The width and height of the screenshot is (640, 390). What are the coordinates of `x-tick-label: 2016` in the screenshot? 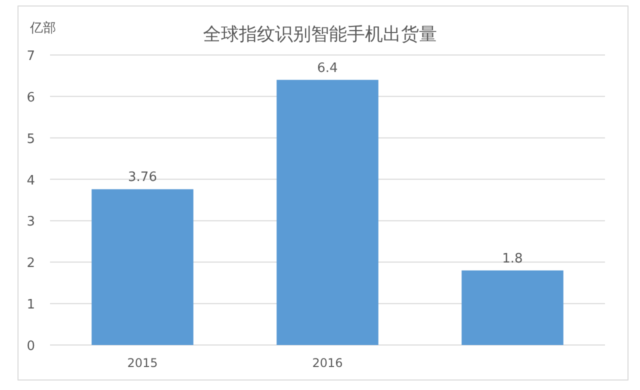 It's located at (327, 363).